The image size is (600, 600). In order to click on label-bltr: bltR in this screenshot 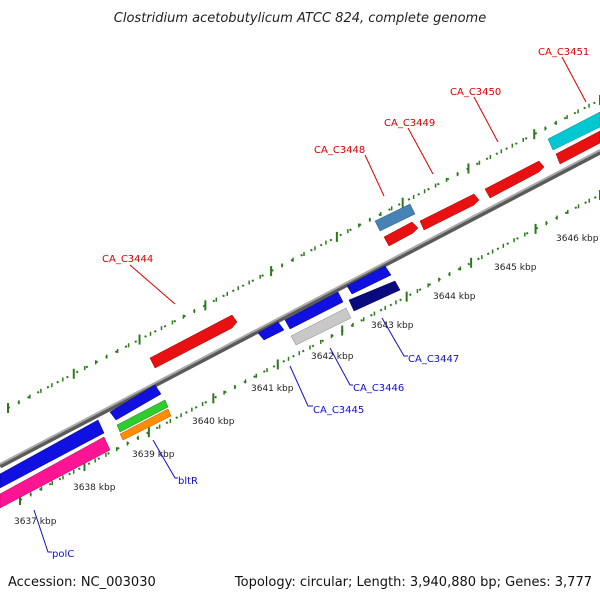, I will do `click(188, 481)`.